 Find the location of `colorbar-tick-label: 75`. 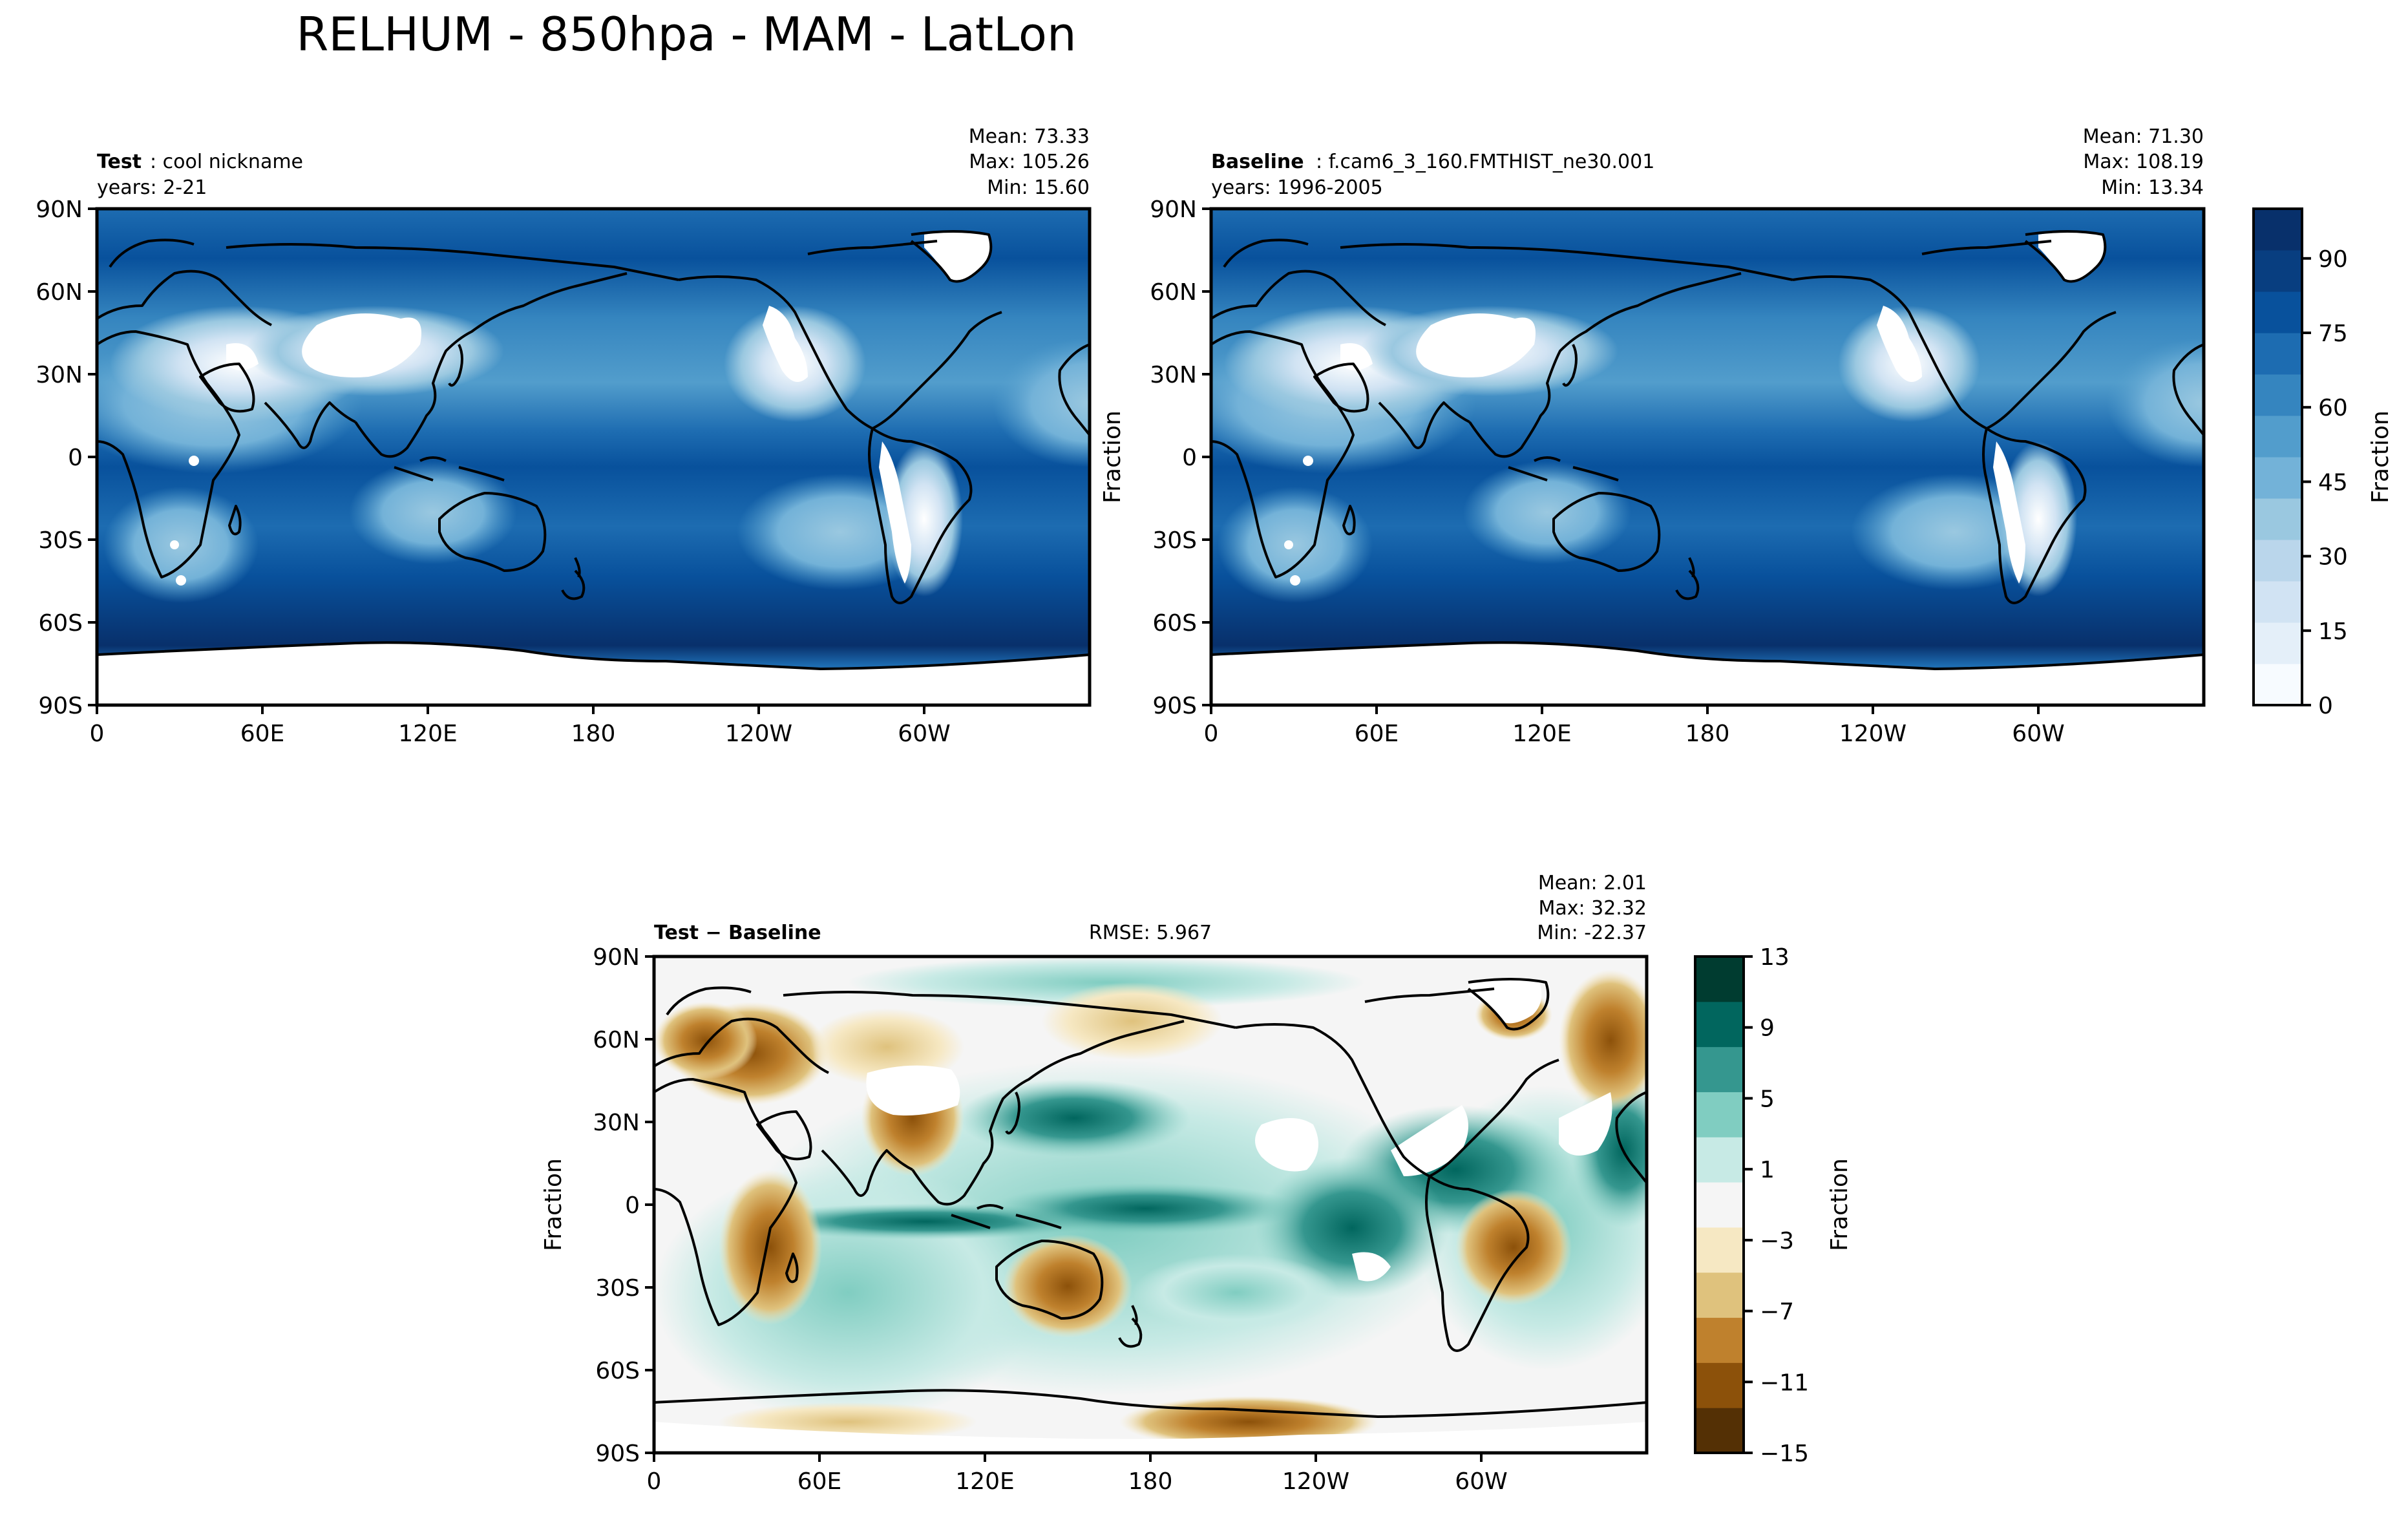

colorbar-tick-label: 75 is located at coordinates (2333, 334).